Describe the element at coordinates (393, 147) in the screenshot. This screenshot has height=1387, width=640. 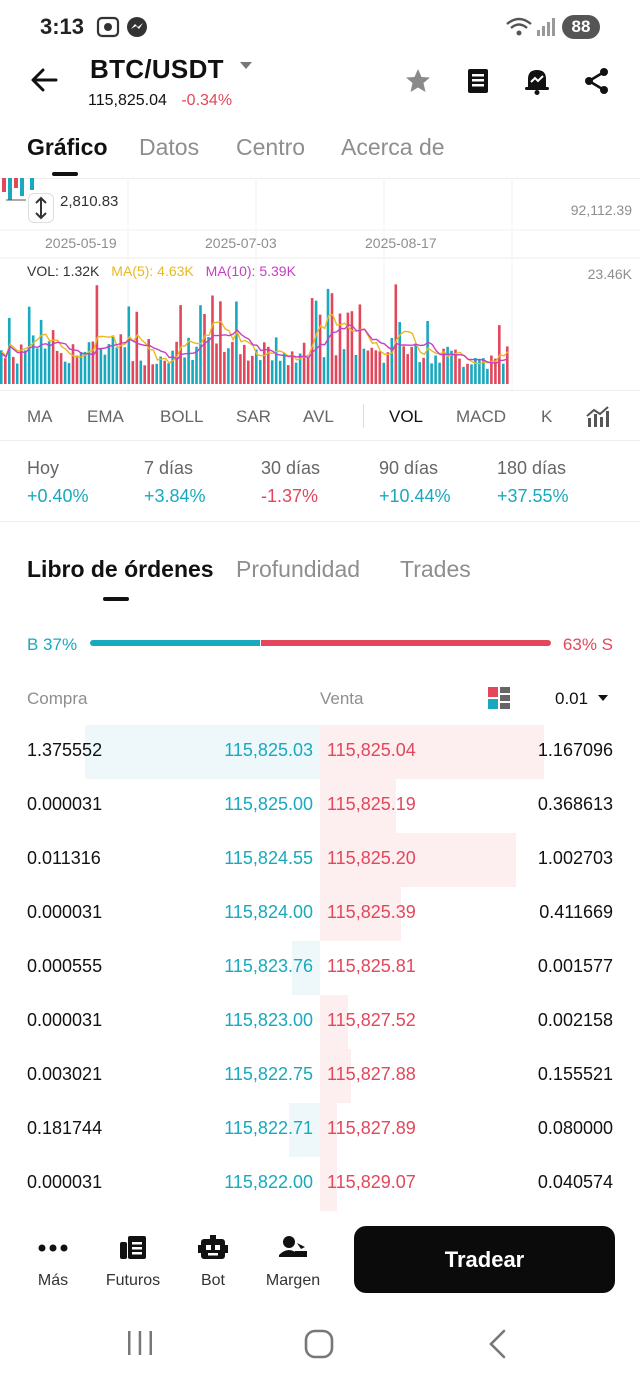
I see `tab-about: Acerca de` at that location.